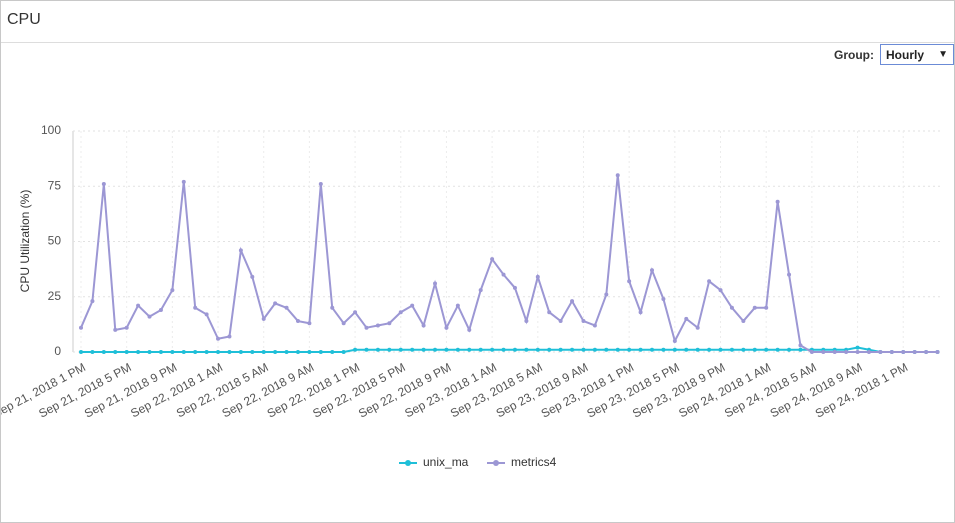 This screenshot has height=523, width=955. What do you see at coordinates (25, 241) in the screenshot?
I see `y-axis-title: CPU Utilization (%)` at bounding box center [25, 241].